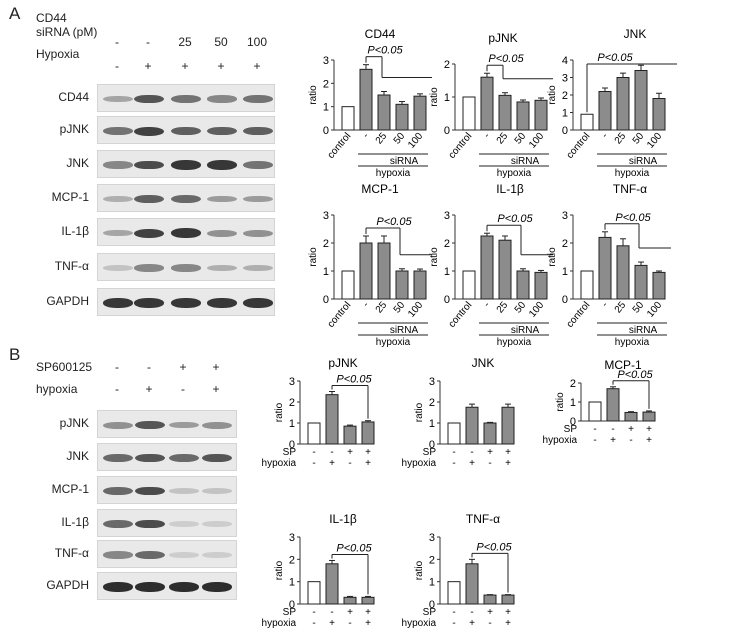  I want to click on chart-10-hyp-sign-0: -, so click(453, 623).